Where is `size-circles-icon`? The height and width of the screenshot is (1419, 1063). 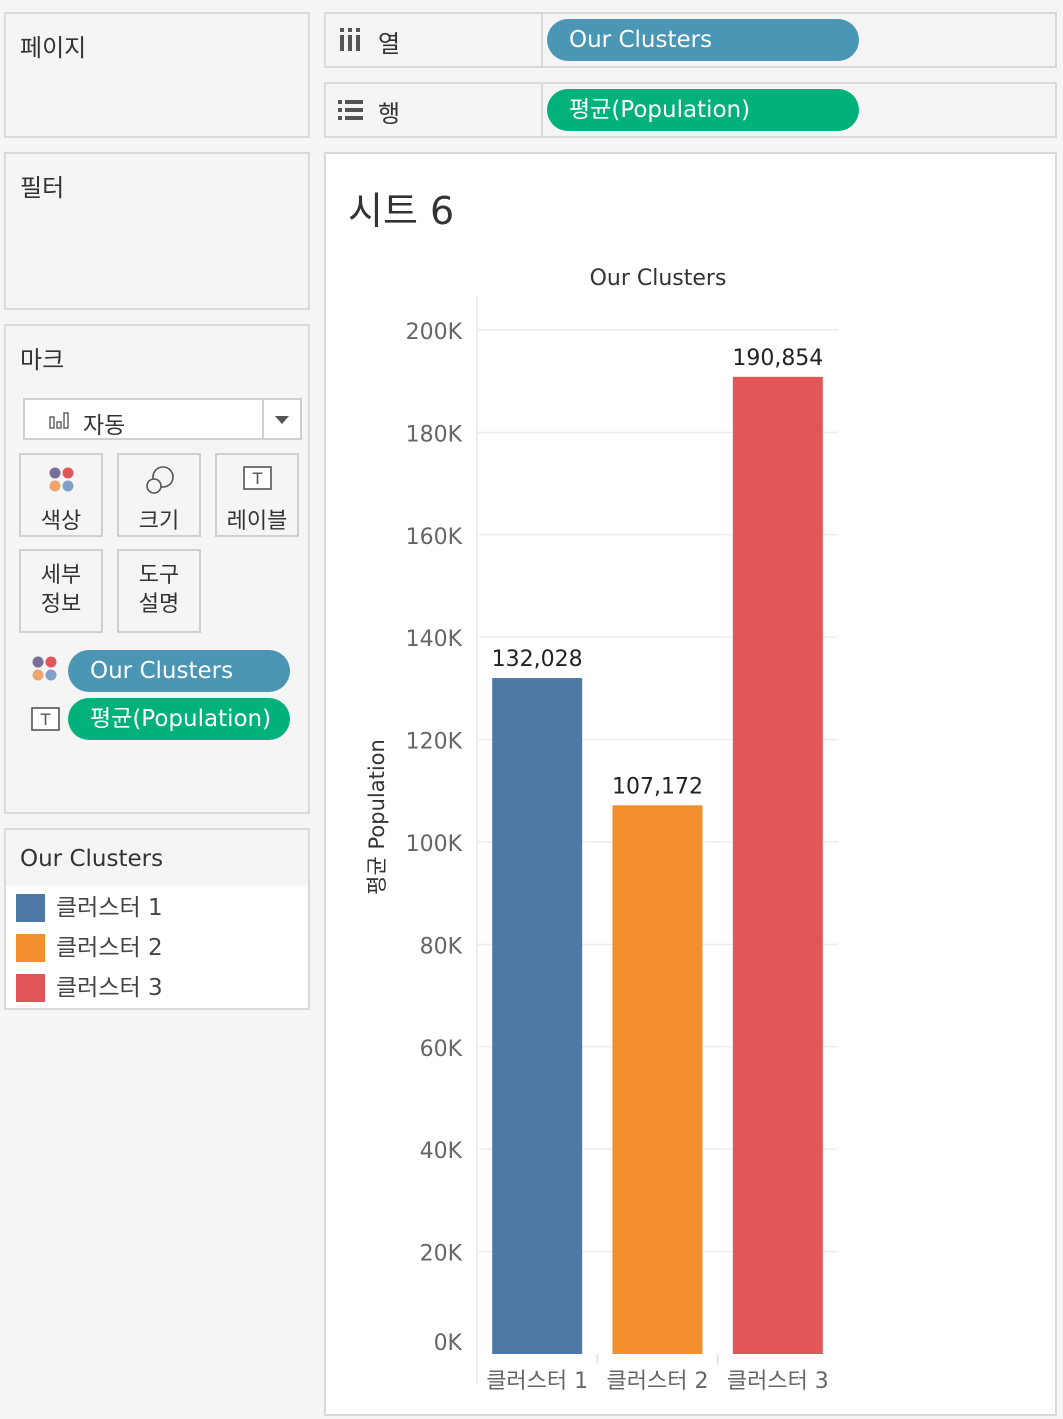
size-circles-icon is located at coordinates (160, 480).